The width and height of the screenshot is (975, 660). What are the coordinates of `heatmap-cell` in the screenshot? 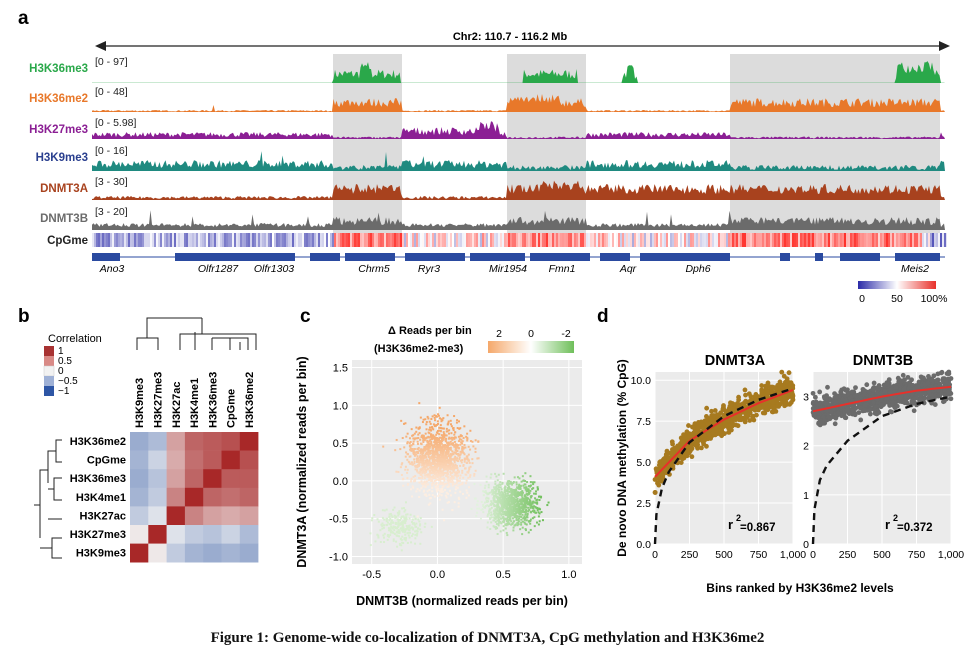 It's located at (212, 516).